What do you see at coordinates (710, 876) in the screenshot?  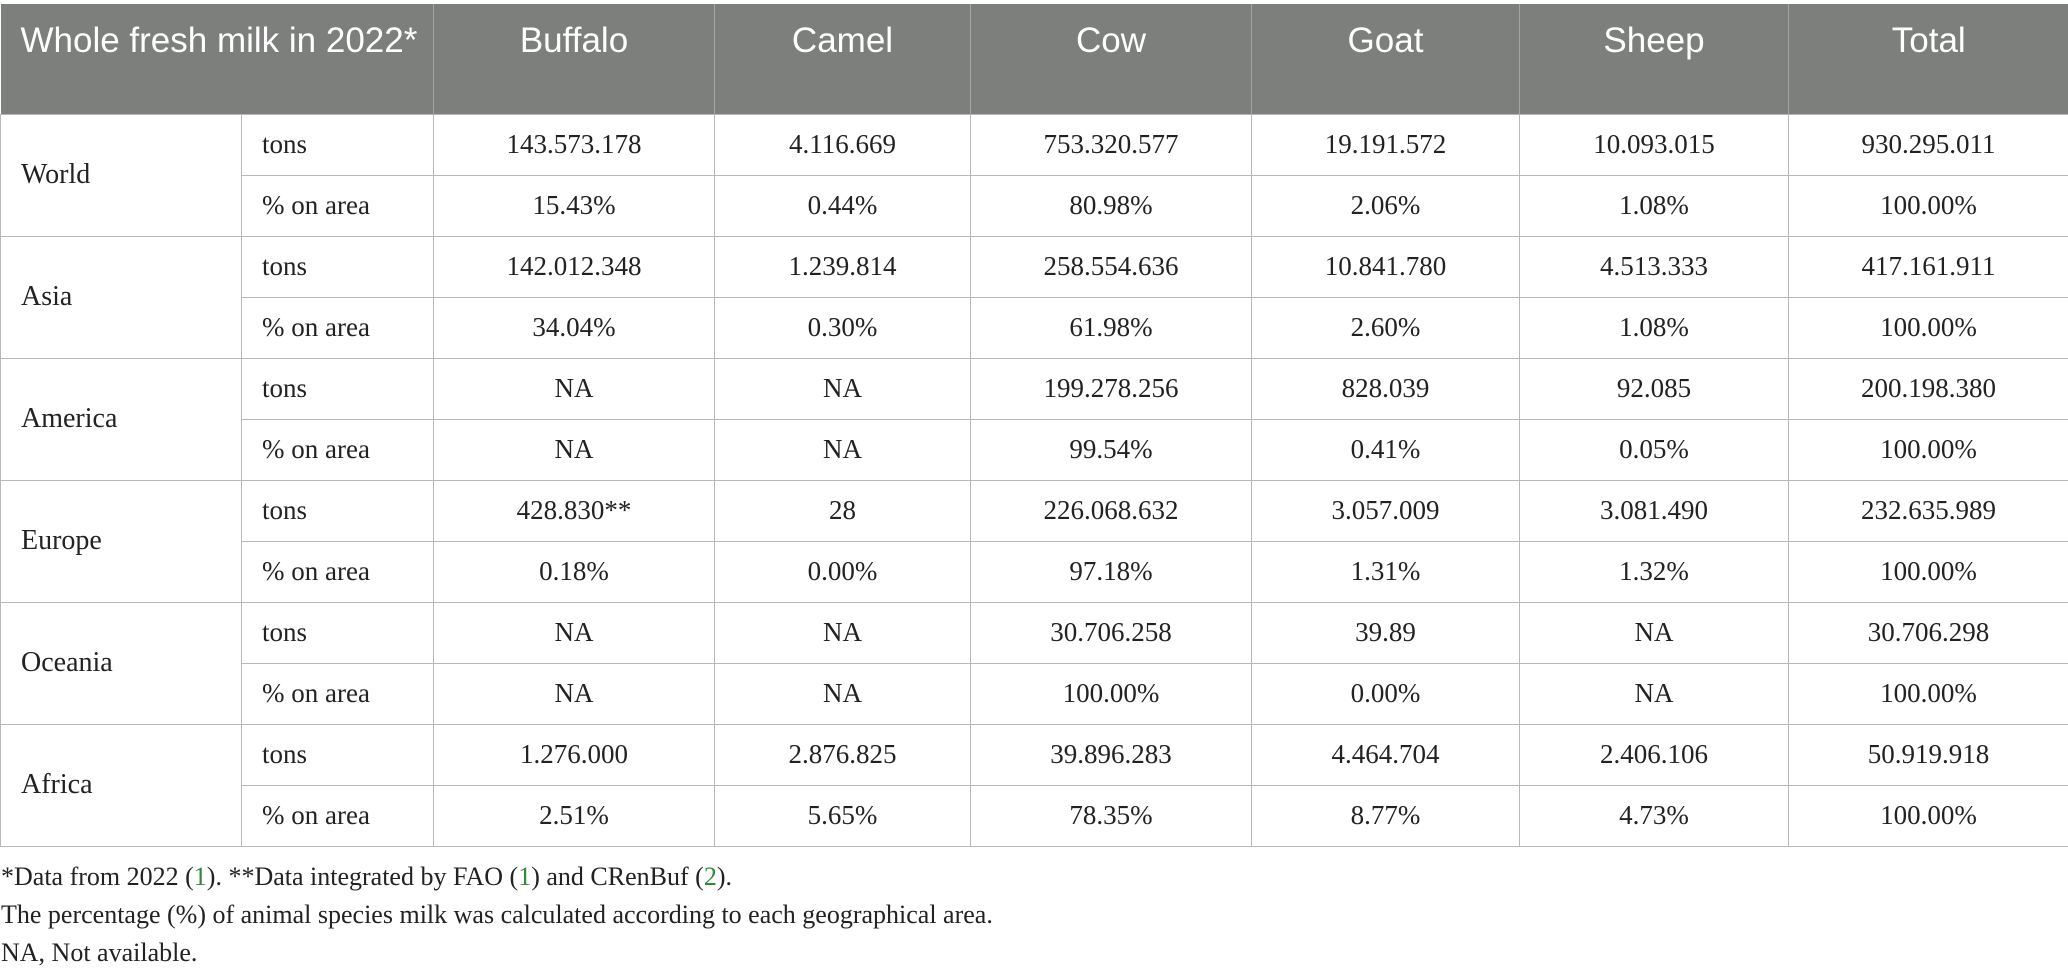 I see `reference-link-2: 2` at bounding box center [710, 876].